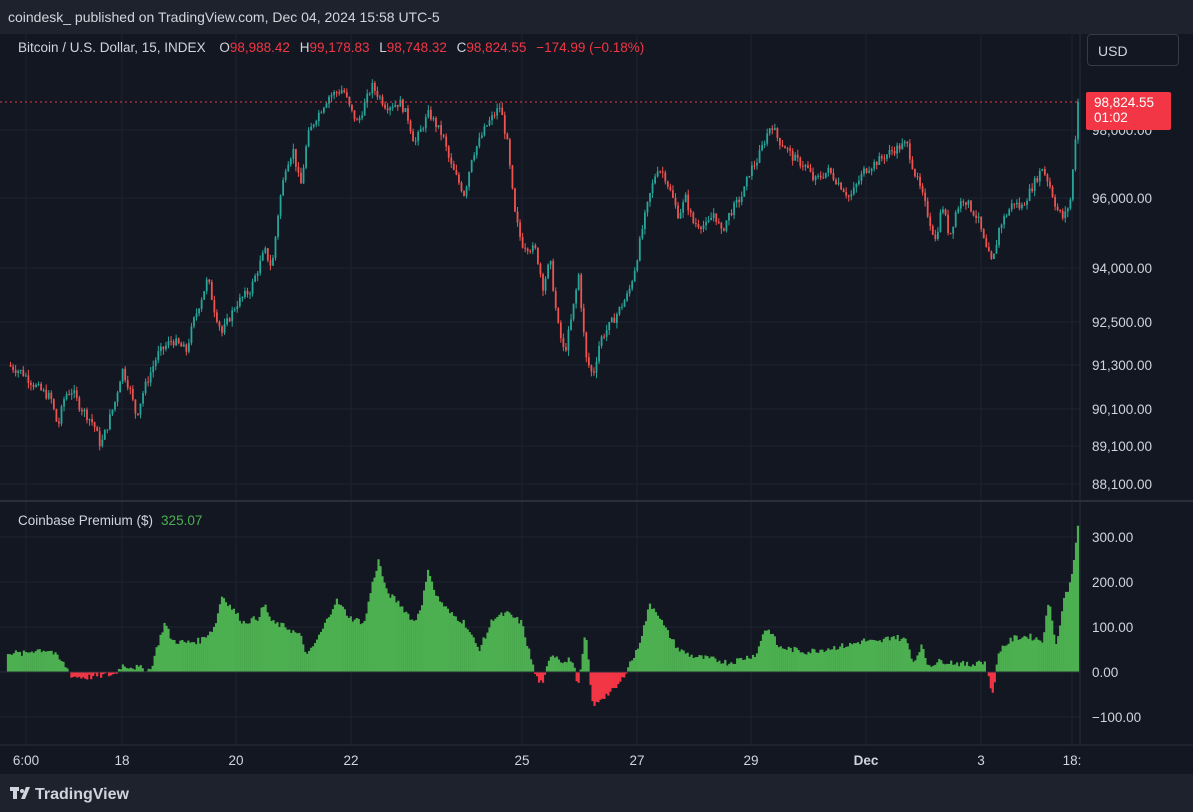 The image size is (1193, 812). What do you see at coordinates (1112, 582) in the screenshot?
I see `premium-axis-tick-label: 200.00` at bounding box center [1112, 582].